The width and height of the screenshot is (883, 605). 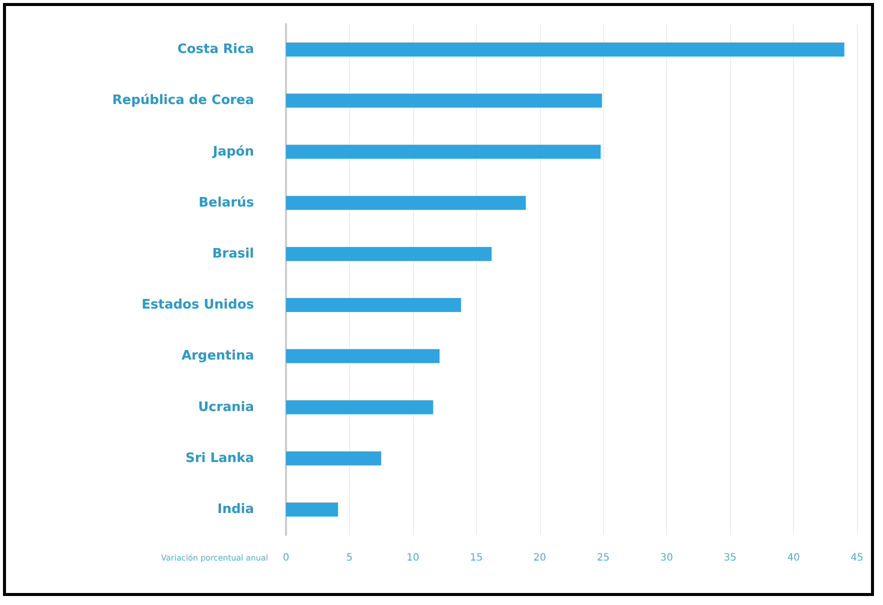 What do you see at coordinates (233, 254) in the screenshot?
I see `y-tick-label: Brasil` at bounding box center [233, 254].